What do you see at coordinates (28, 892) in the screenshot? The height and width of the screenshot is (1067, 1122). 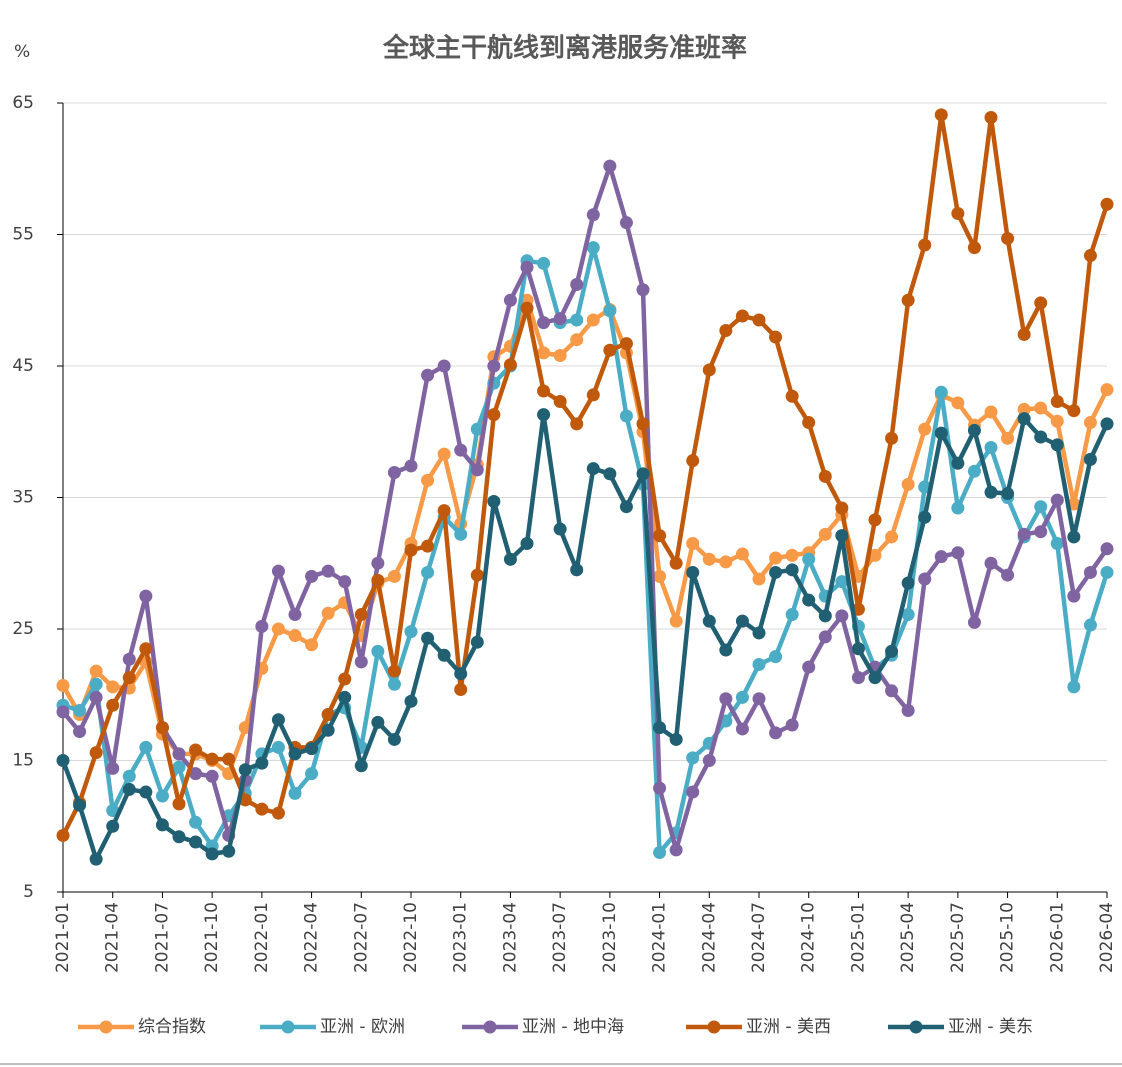 I see `y-tick-label: 5` at bounding box center [28, 892].